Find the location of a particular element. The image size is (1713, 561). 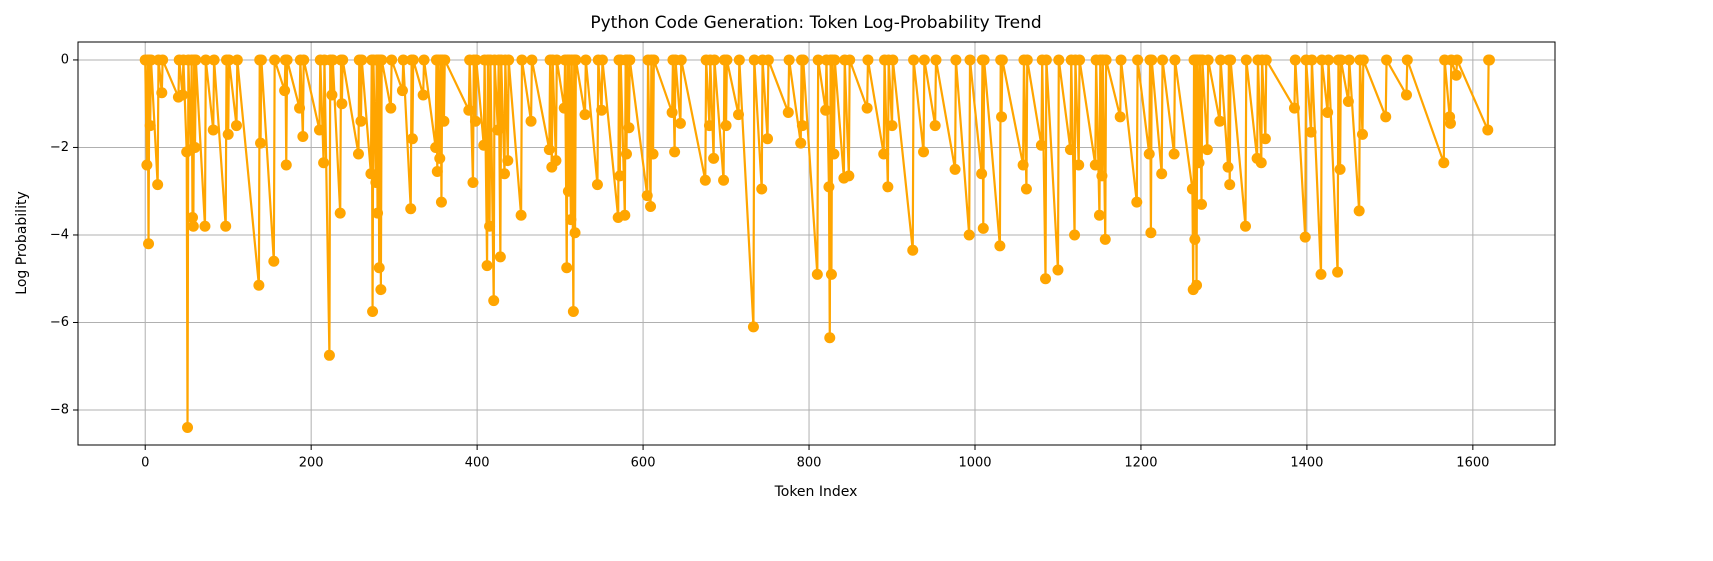

y-tick-label: −6 is located at coordinates (59, 322).